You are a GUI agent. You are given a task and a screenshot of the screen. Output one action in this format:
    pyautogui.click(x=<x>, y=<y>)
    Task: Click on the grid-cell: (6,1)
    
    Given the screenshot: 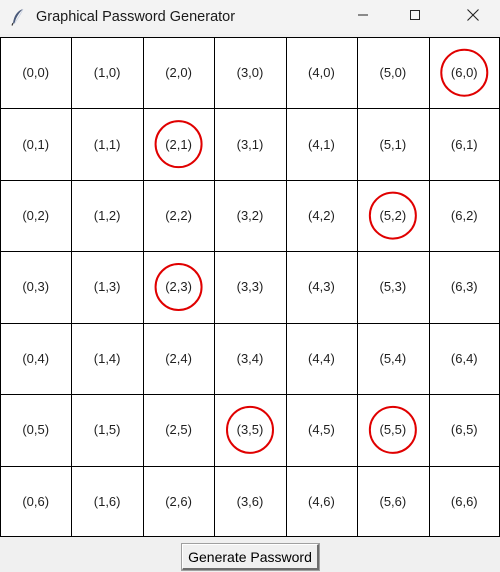 What is the action you would take?
    pyautogui.click(x=464, y=143)
    